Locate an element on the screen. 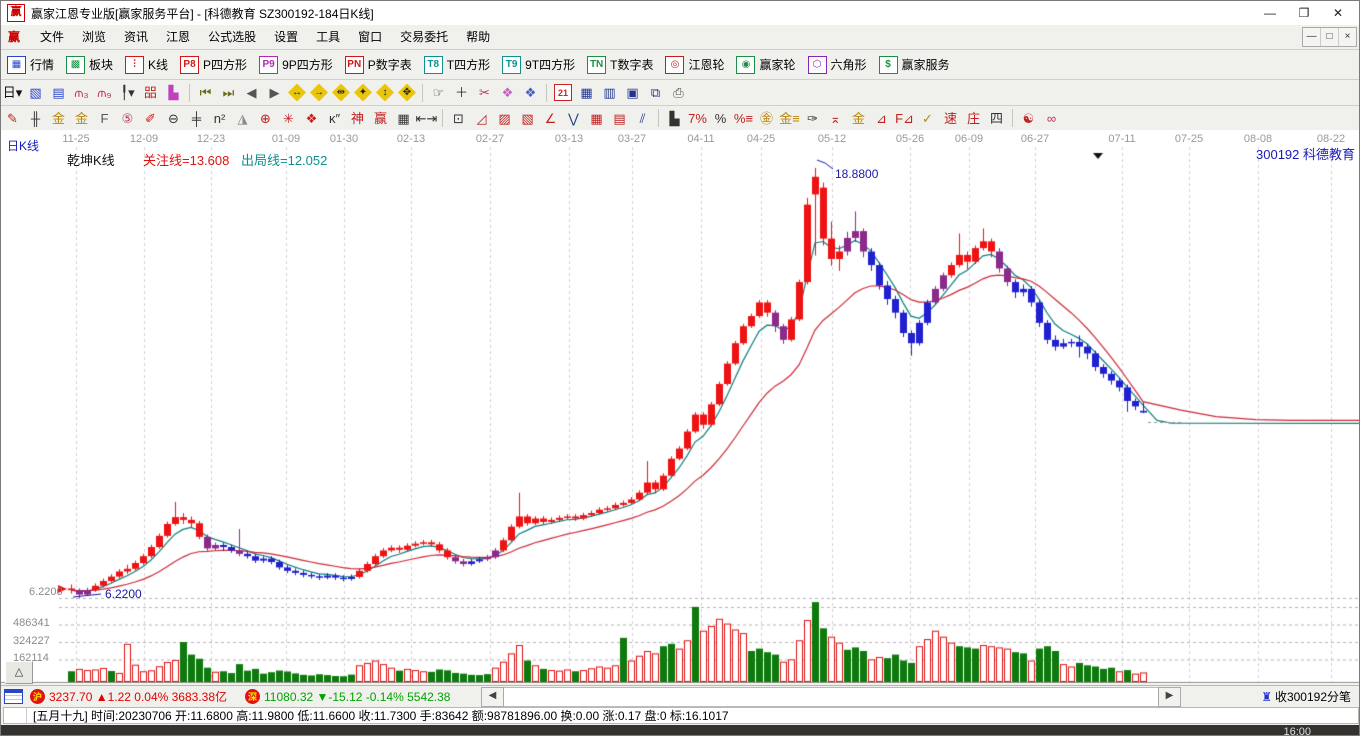  toolbar-p-number-table-button: PN P数字表 is located at coordinates (378, 64).